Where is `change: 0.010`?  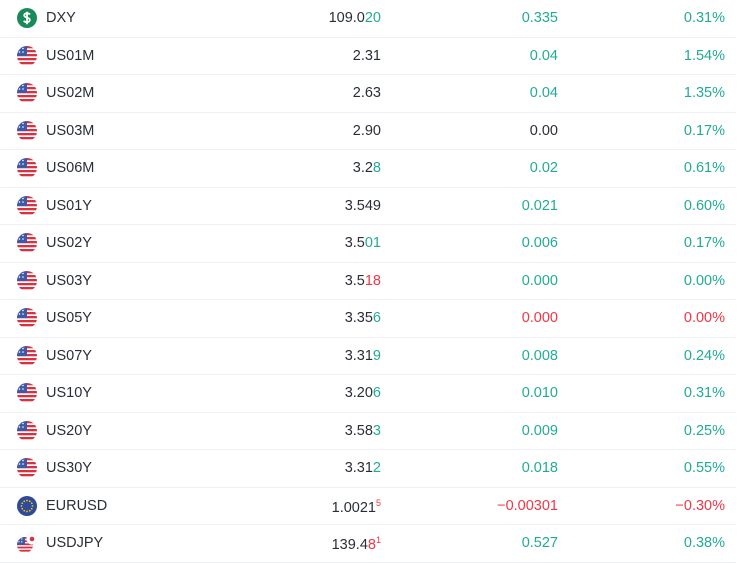 change: 0.010 is located at coordinates (539, 393).